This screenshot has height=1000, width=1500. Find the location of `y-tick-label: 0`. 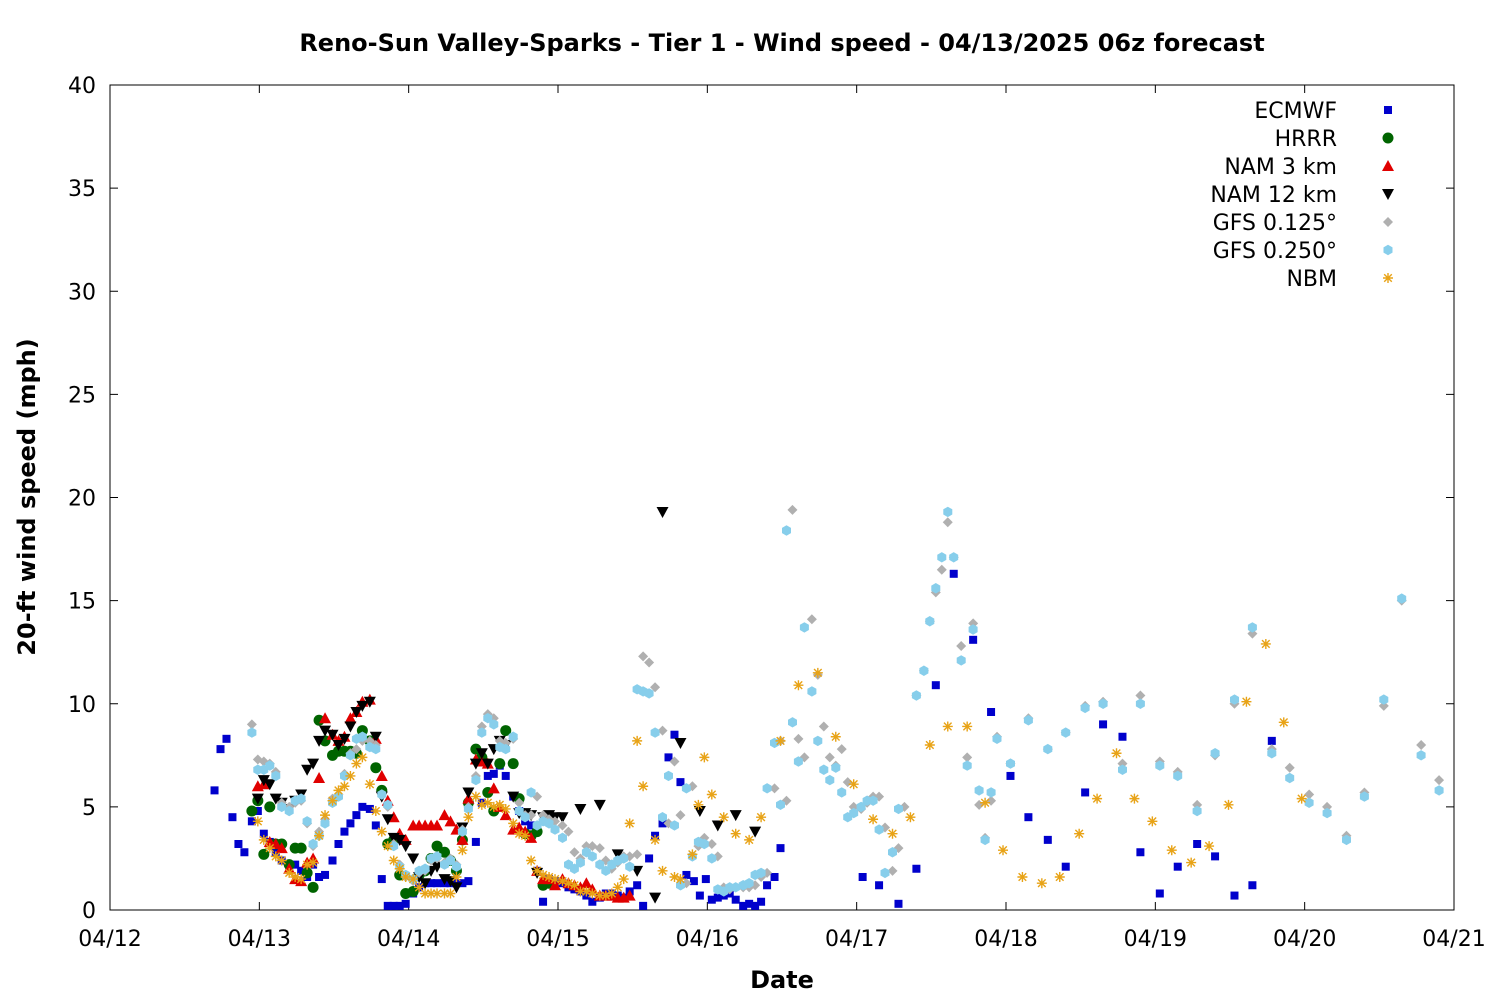

y-tick-label: 0 is located at coordinates (89, 911).